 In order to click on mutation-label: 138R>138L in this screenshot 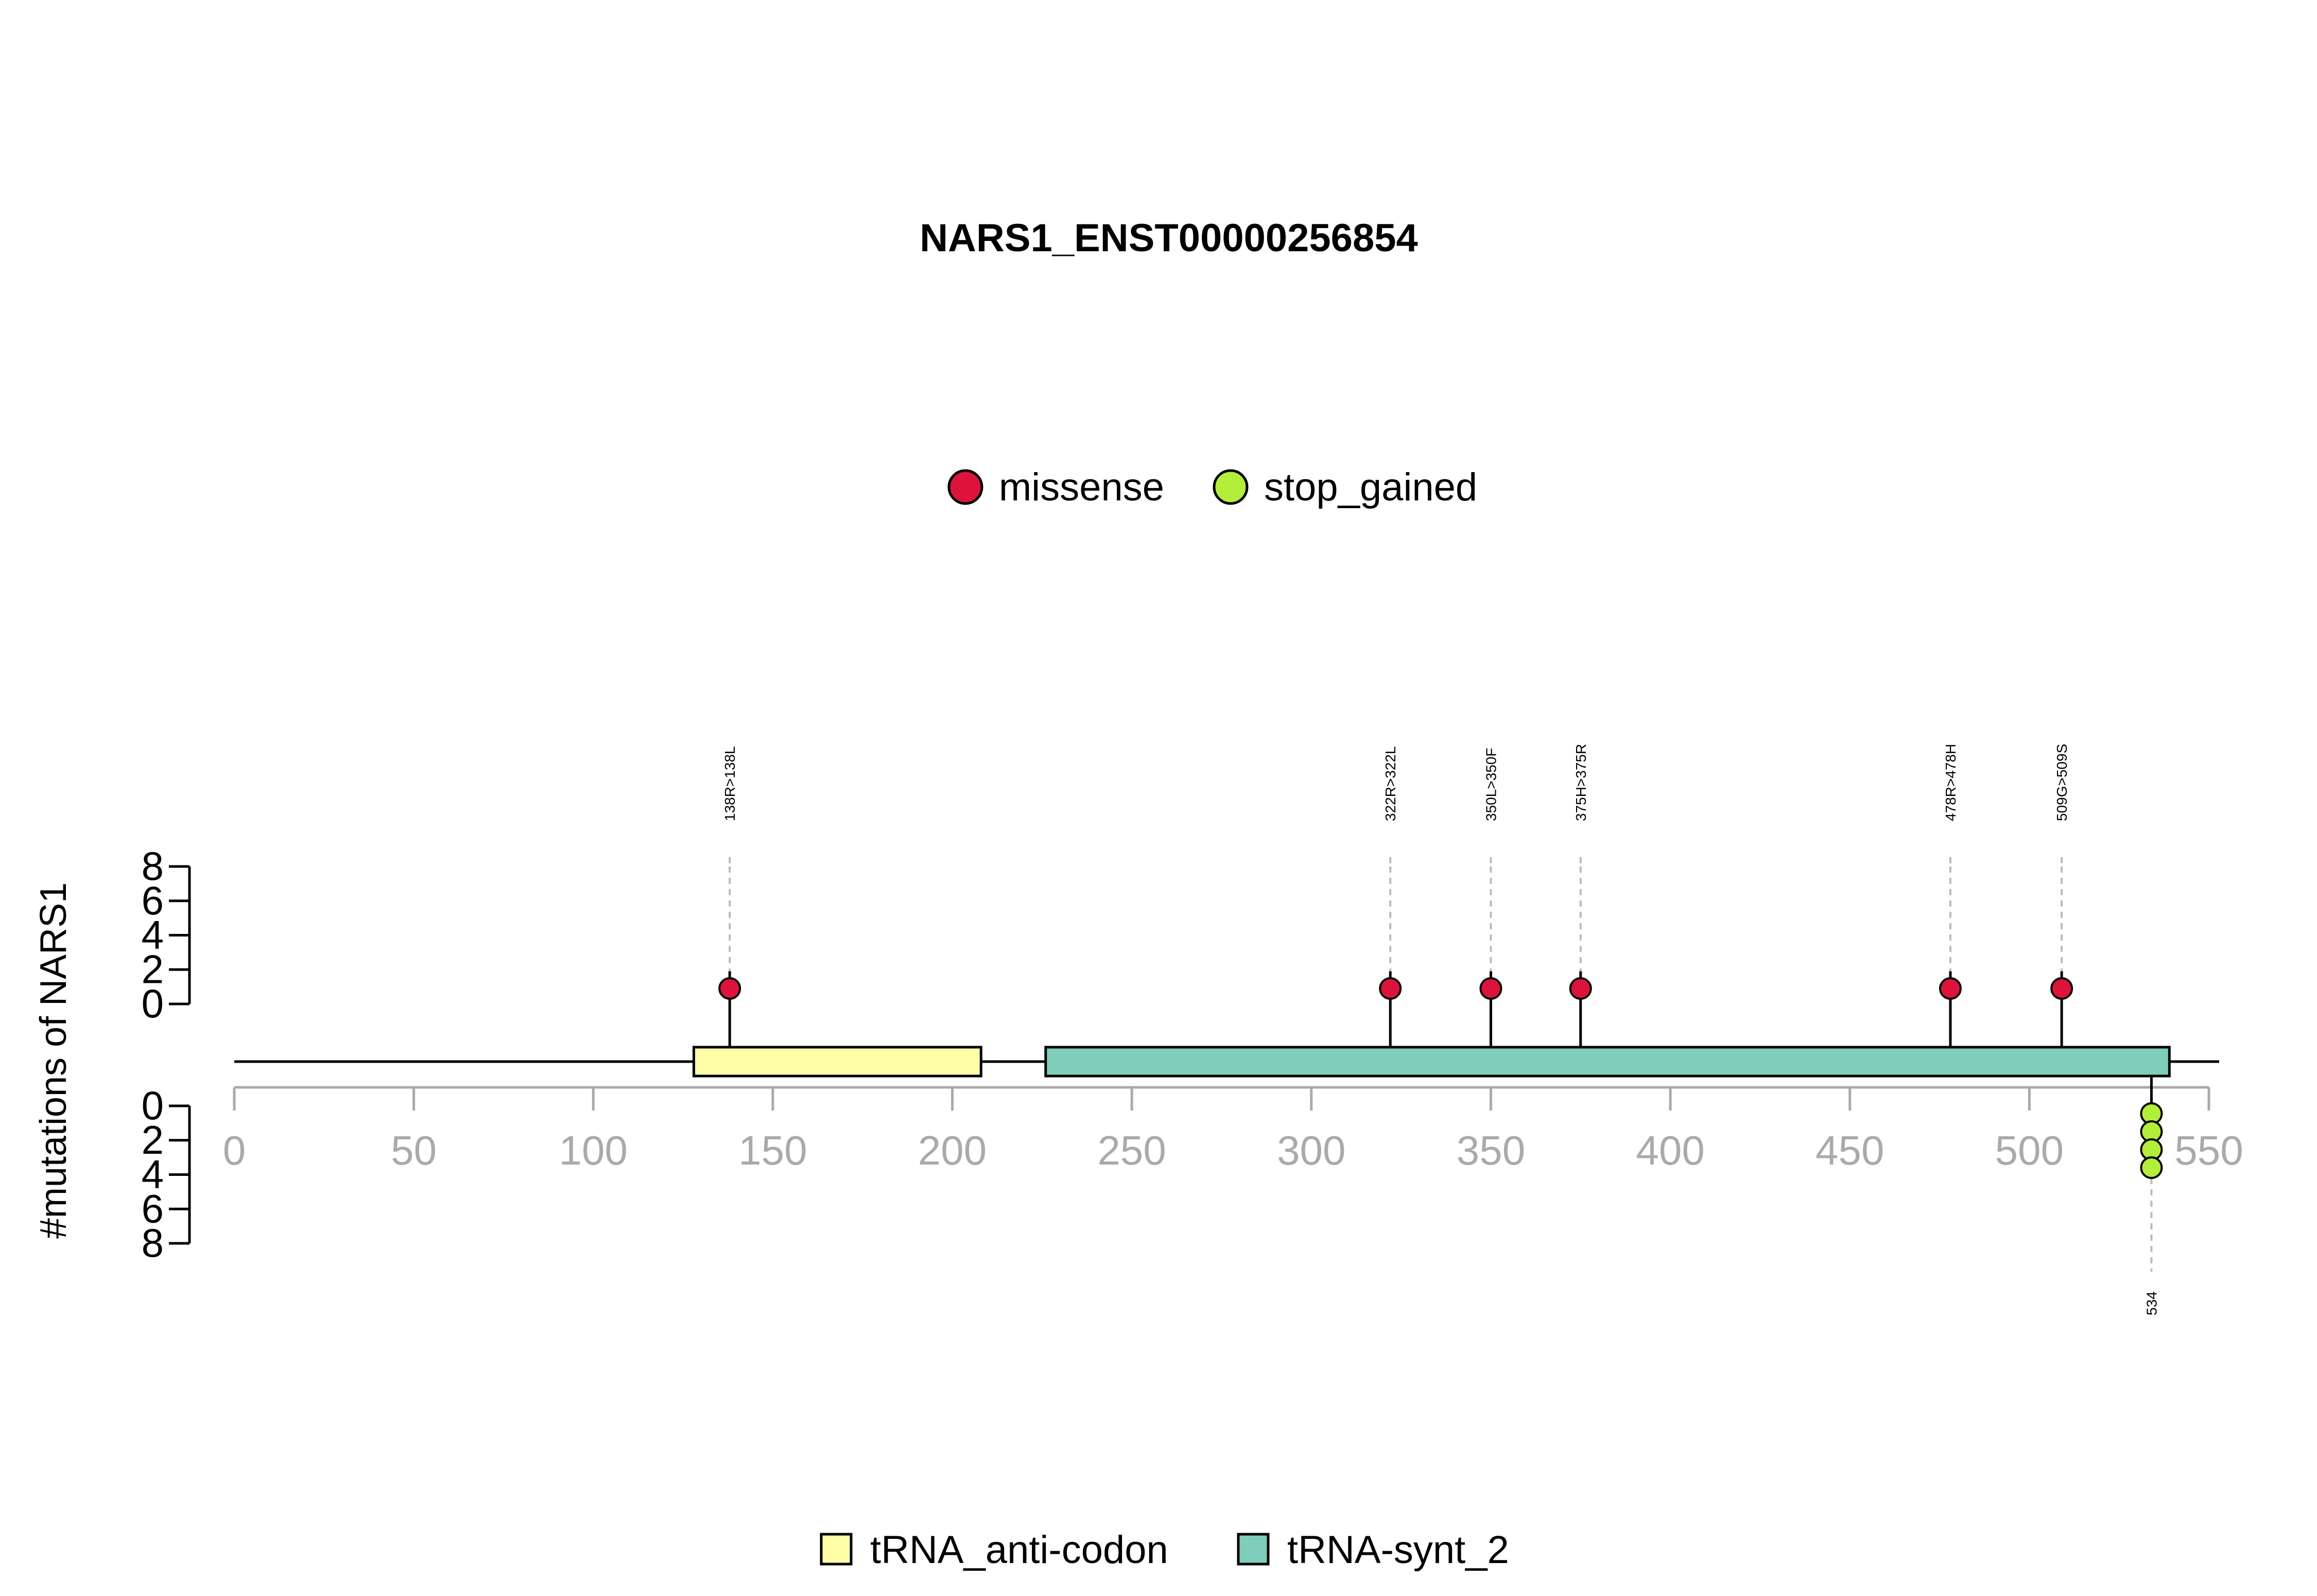, I will do `click(730, 783)`.